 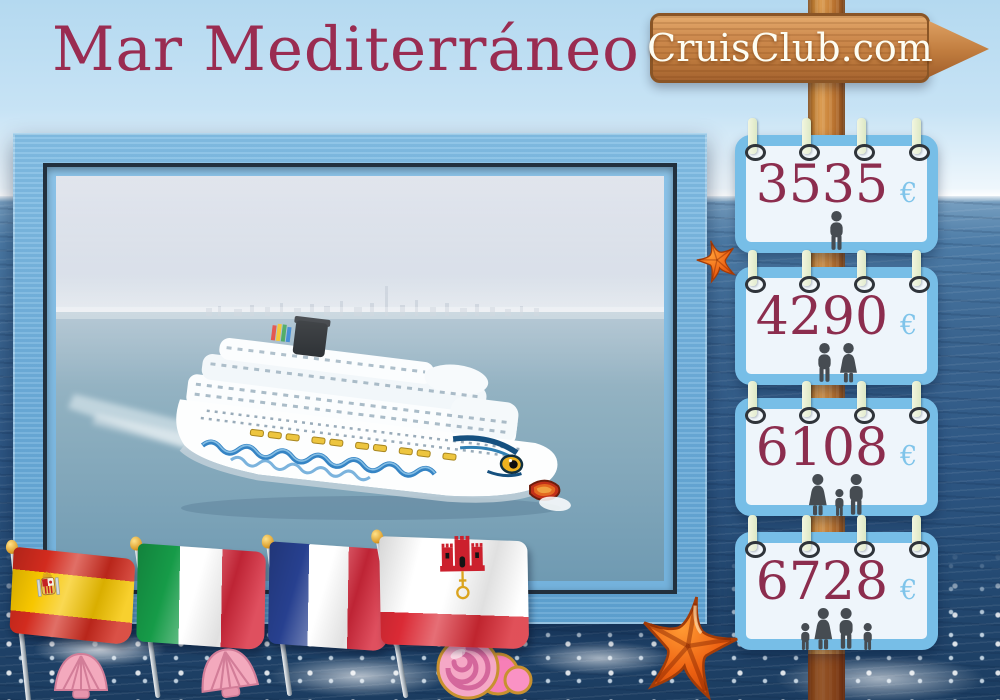 I want to click on two-adults-icon, so click(x=836, y=363).